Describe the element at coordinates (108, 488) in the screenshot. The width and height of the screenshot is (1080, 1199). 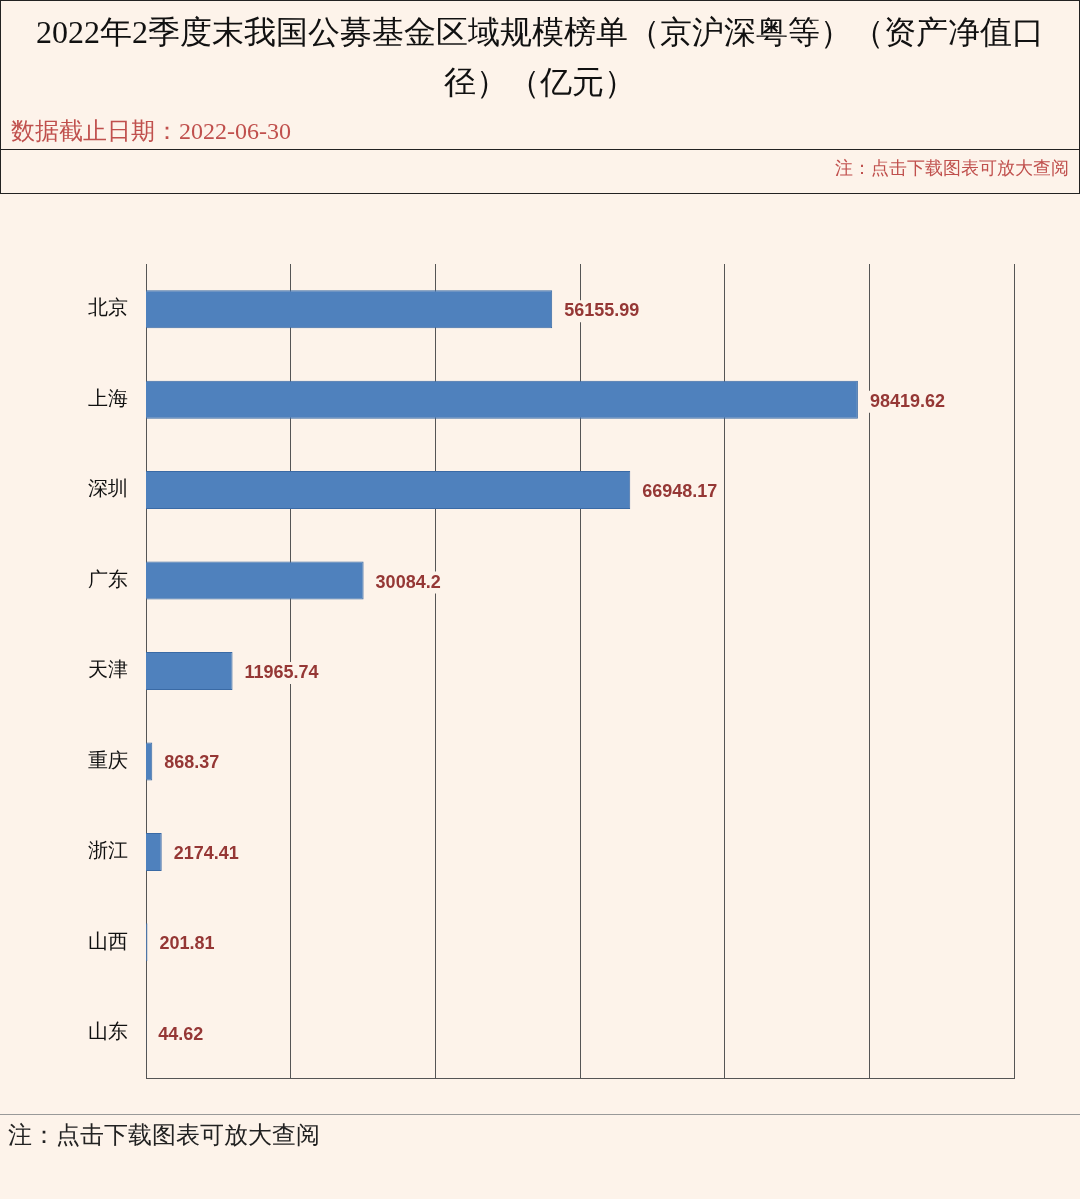
I see `y-tick-label: 深圳` at that location.